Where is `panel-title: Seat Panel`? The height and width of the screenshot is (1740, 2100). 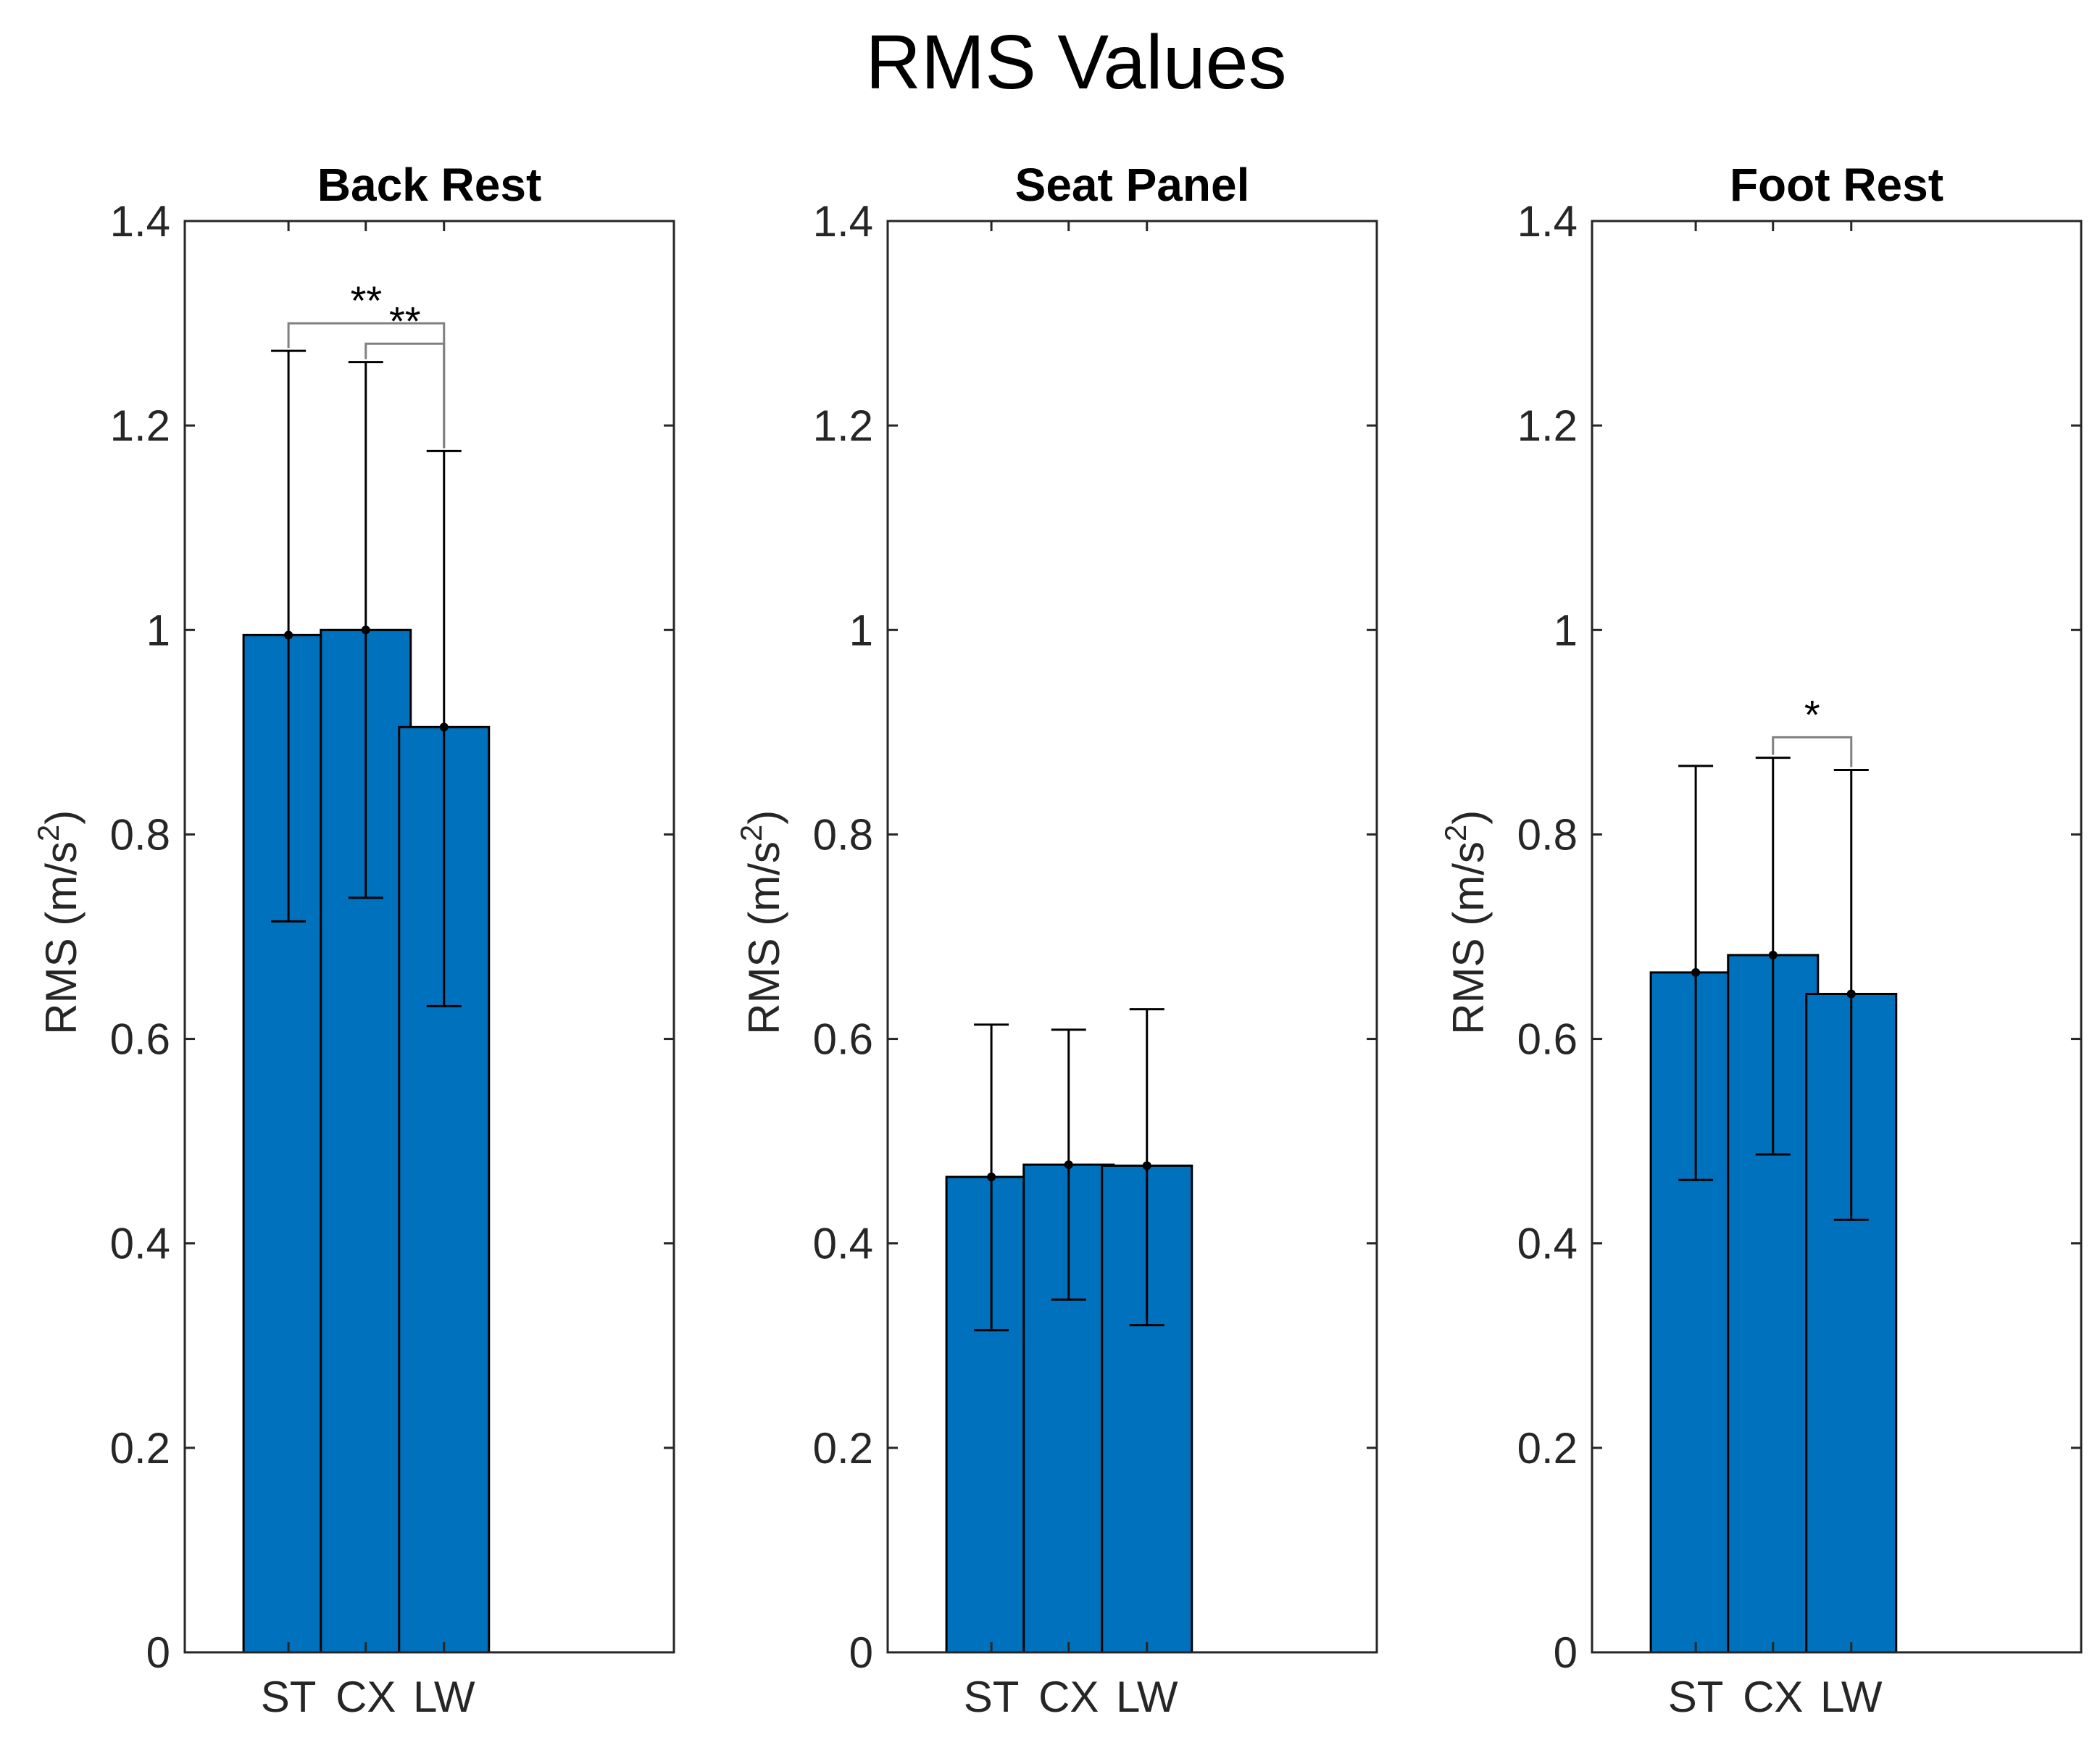 panel-title: Seat Panel is located at coordinates (1132, 185).